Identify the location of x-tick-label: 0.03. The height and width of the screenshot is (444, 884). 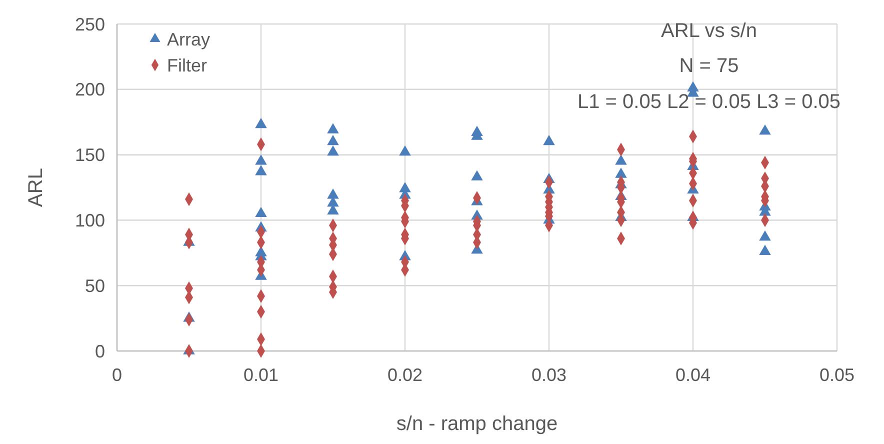
(549, 375).